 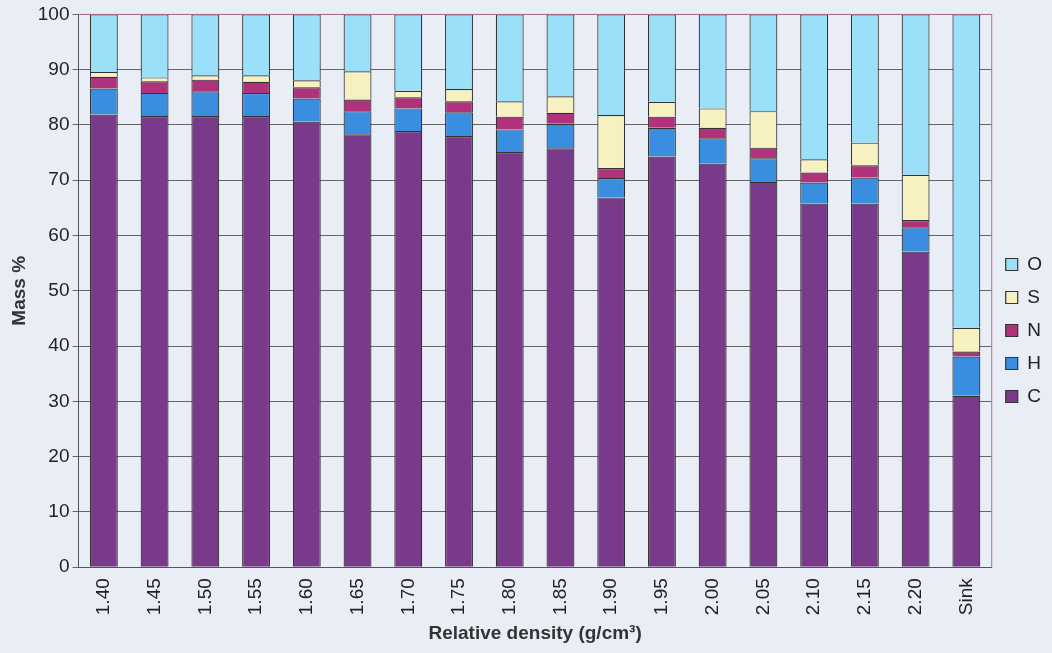 What do you see at coordinates (59, 124) in the screenshot?
I see `y-tick-label: 80` at bounding box center [59, 124].